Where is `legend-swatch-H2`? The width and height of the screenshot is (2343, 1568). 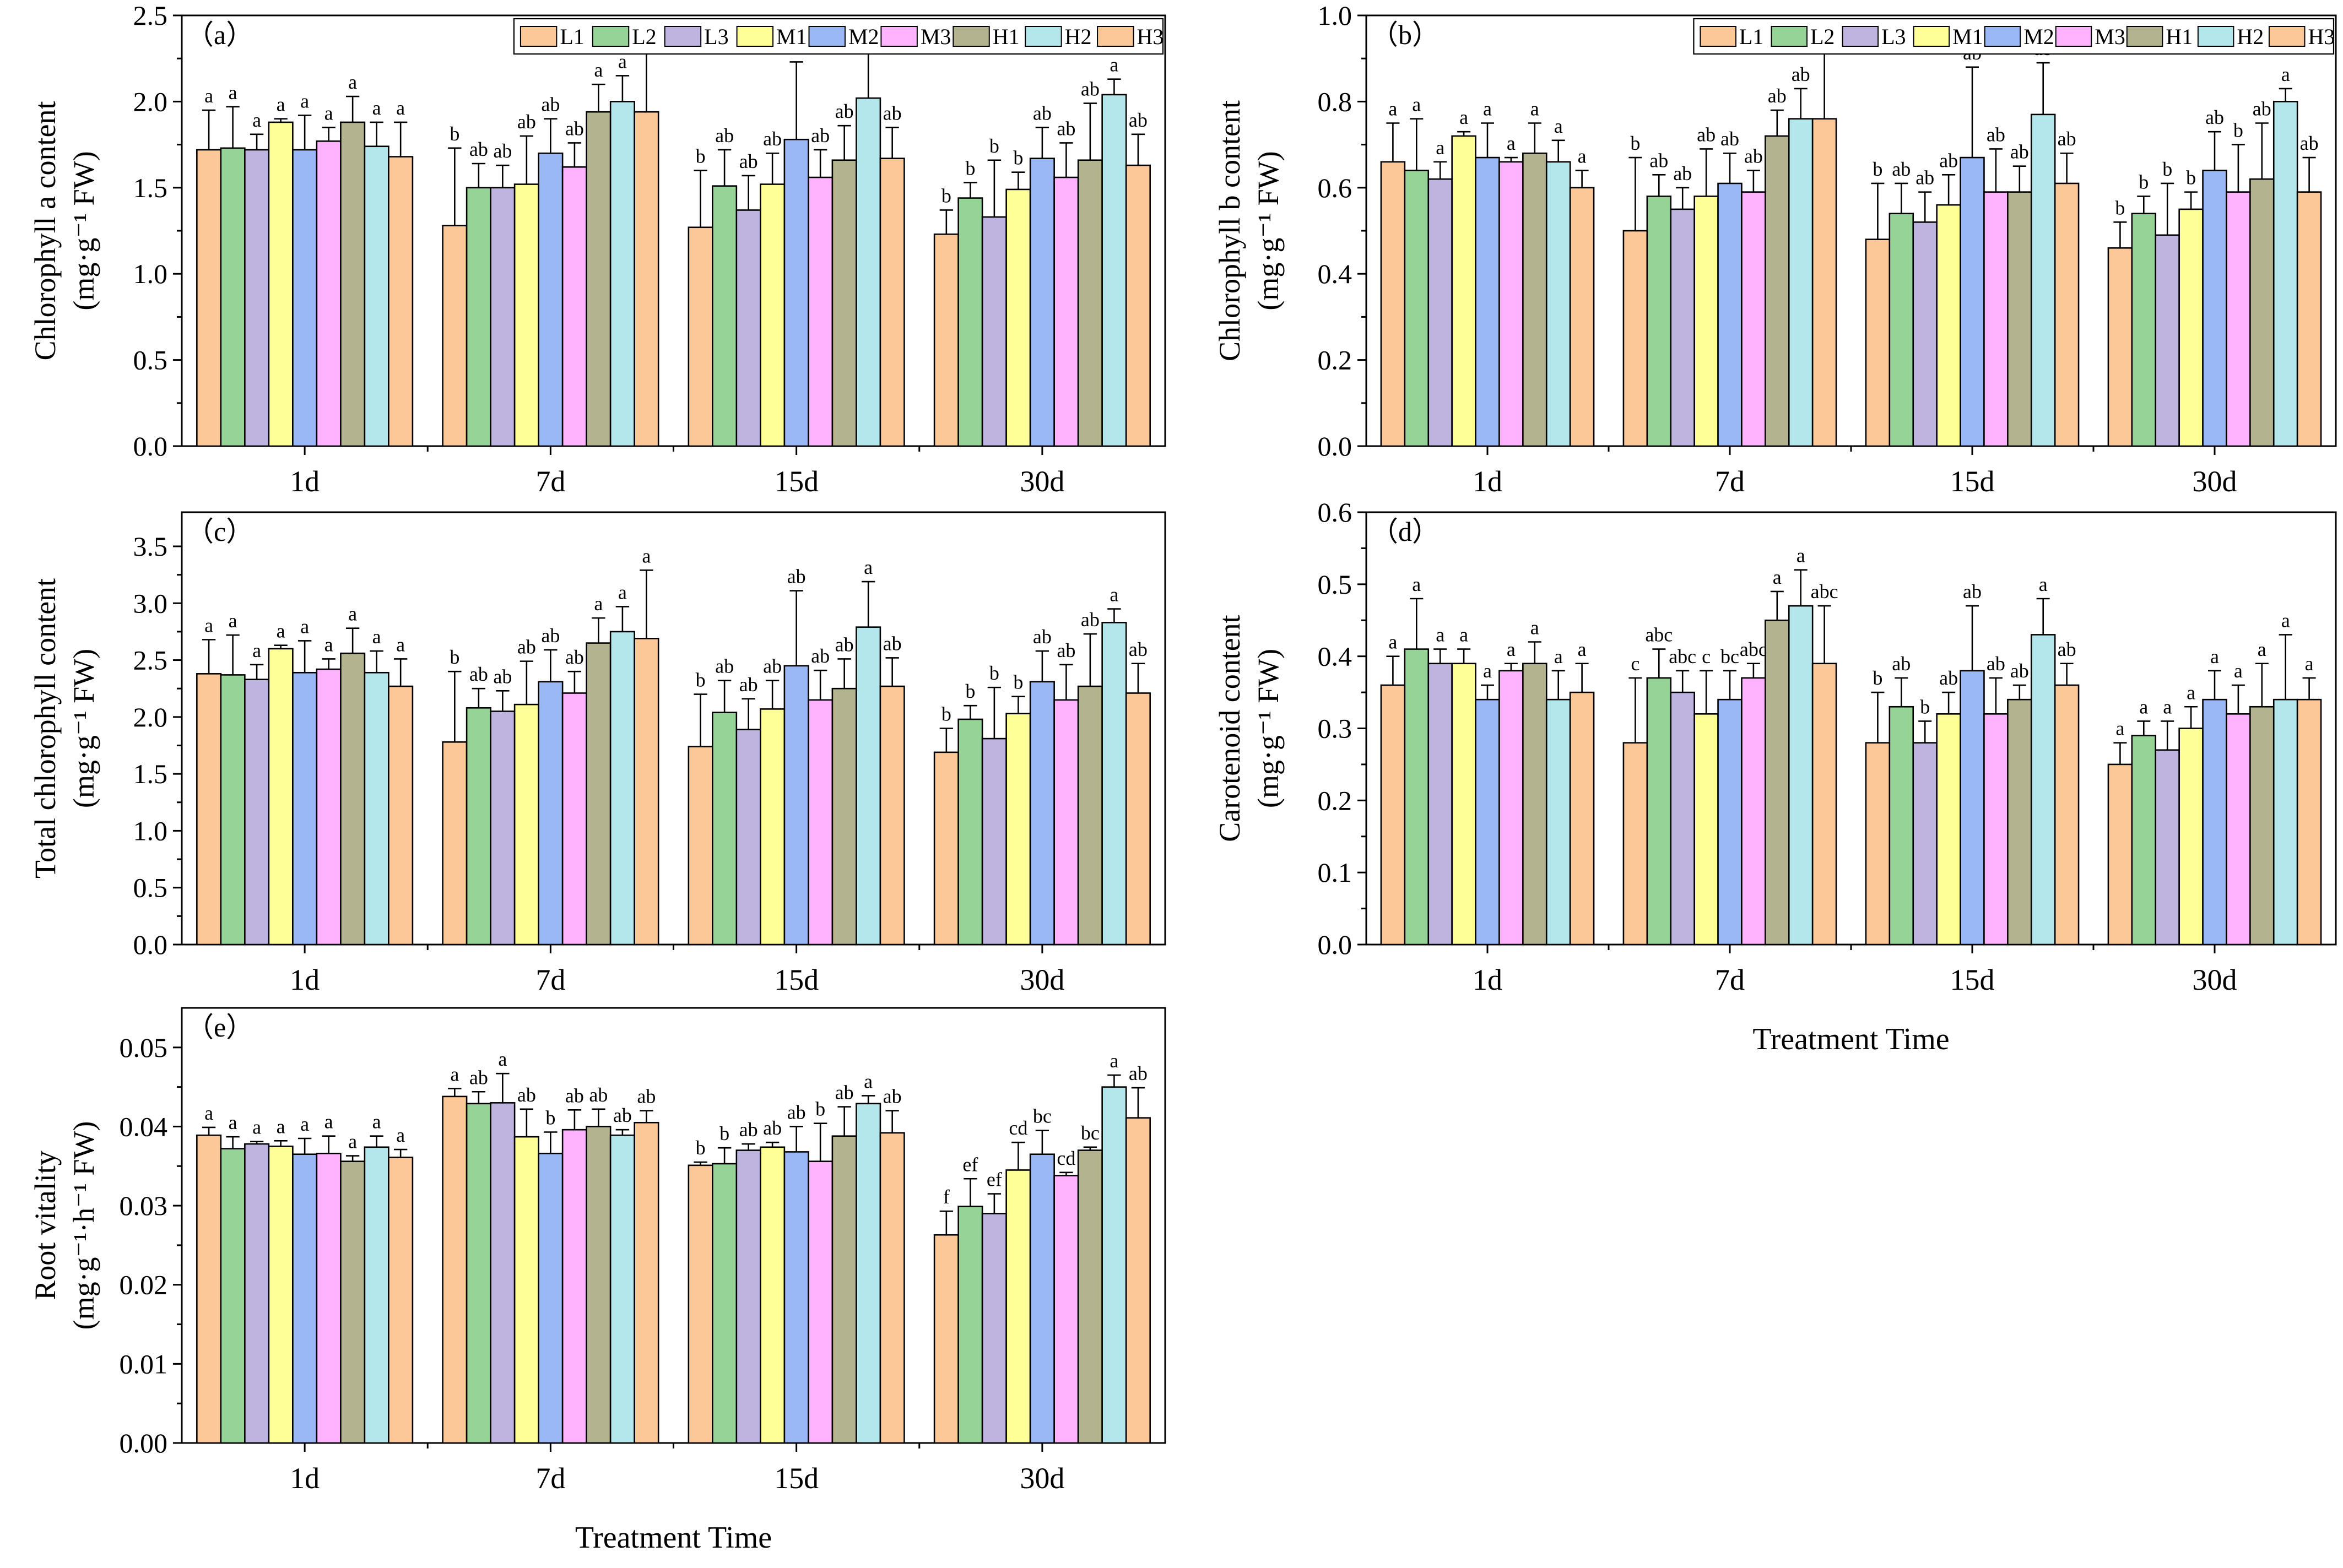 legend-swatch-H2 is located at coordinates (2215, 36).